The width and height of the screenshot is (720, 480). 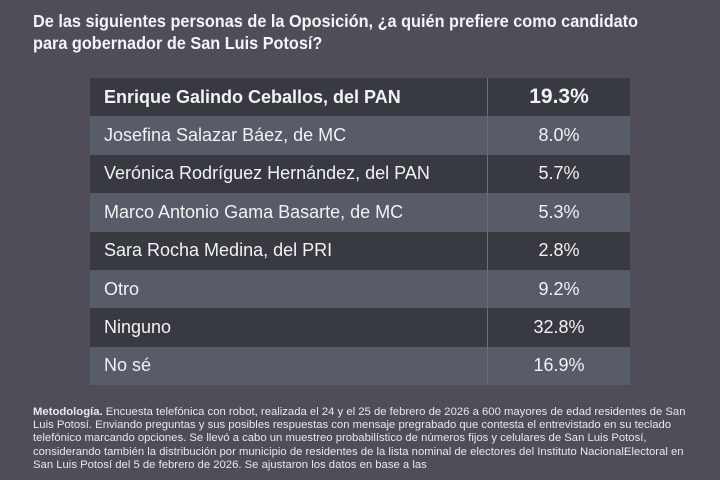 What do you see at coordinates (559, 365) in the screenshot?
I see `option-percentage: 16.9%` at bounding box center [559, 365].